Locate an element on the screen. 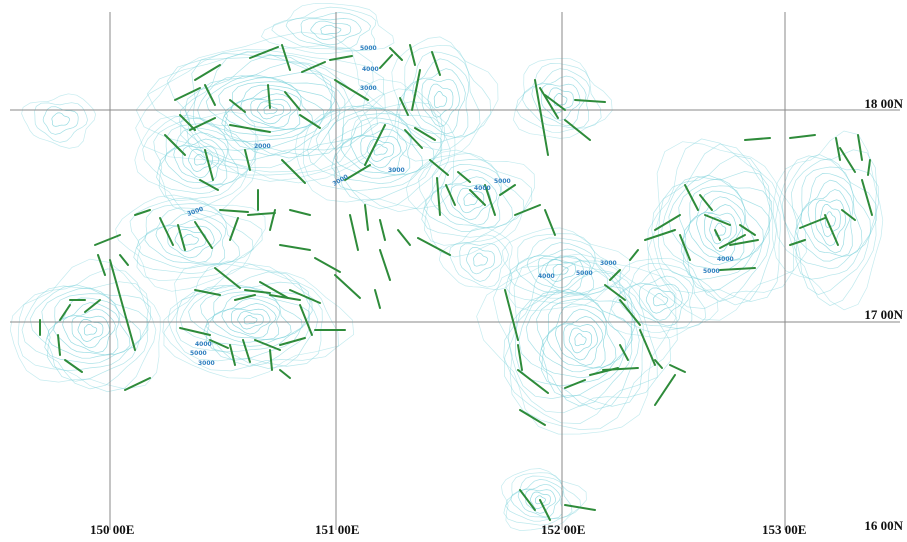  contour-label: 2000 is located at coordinates (262, 146).